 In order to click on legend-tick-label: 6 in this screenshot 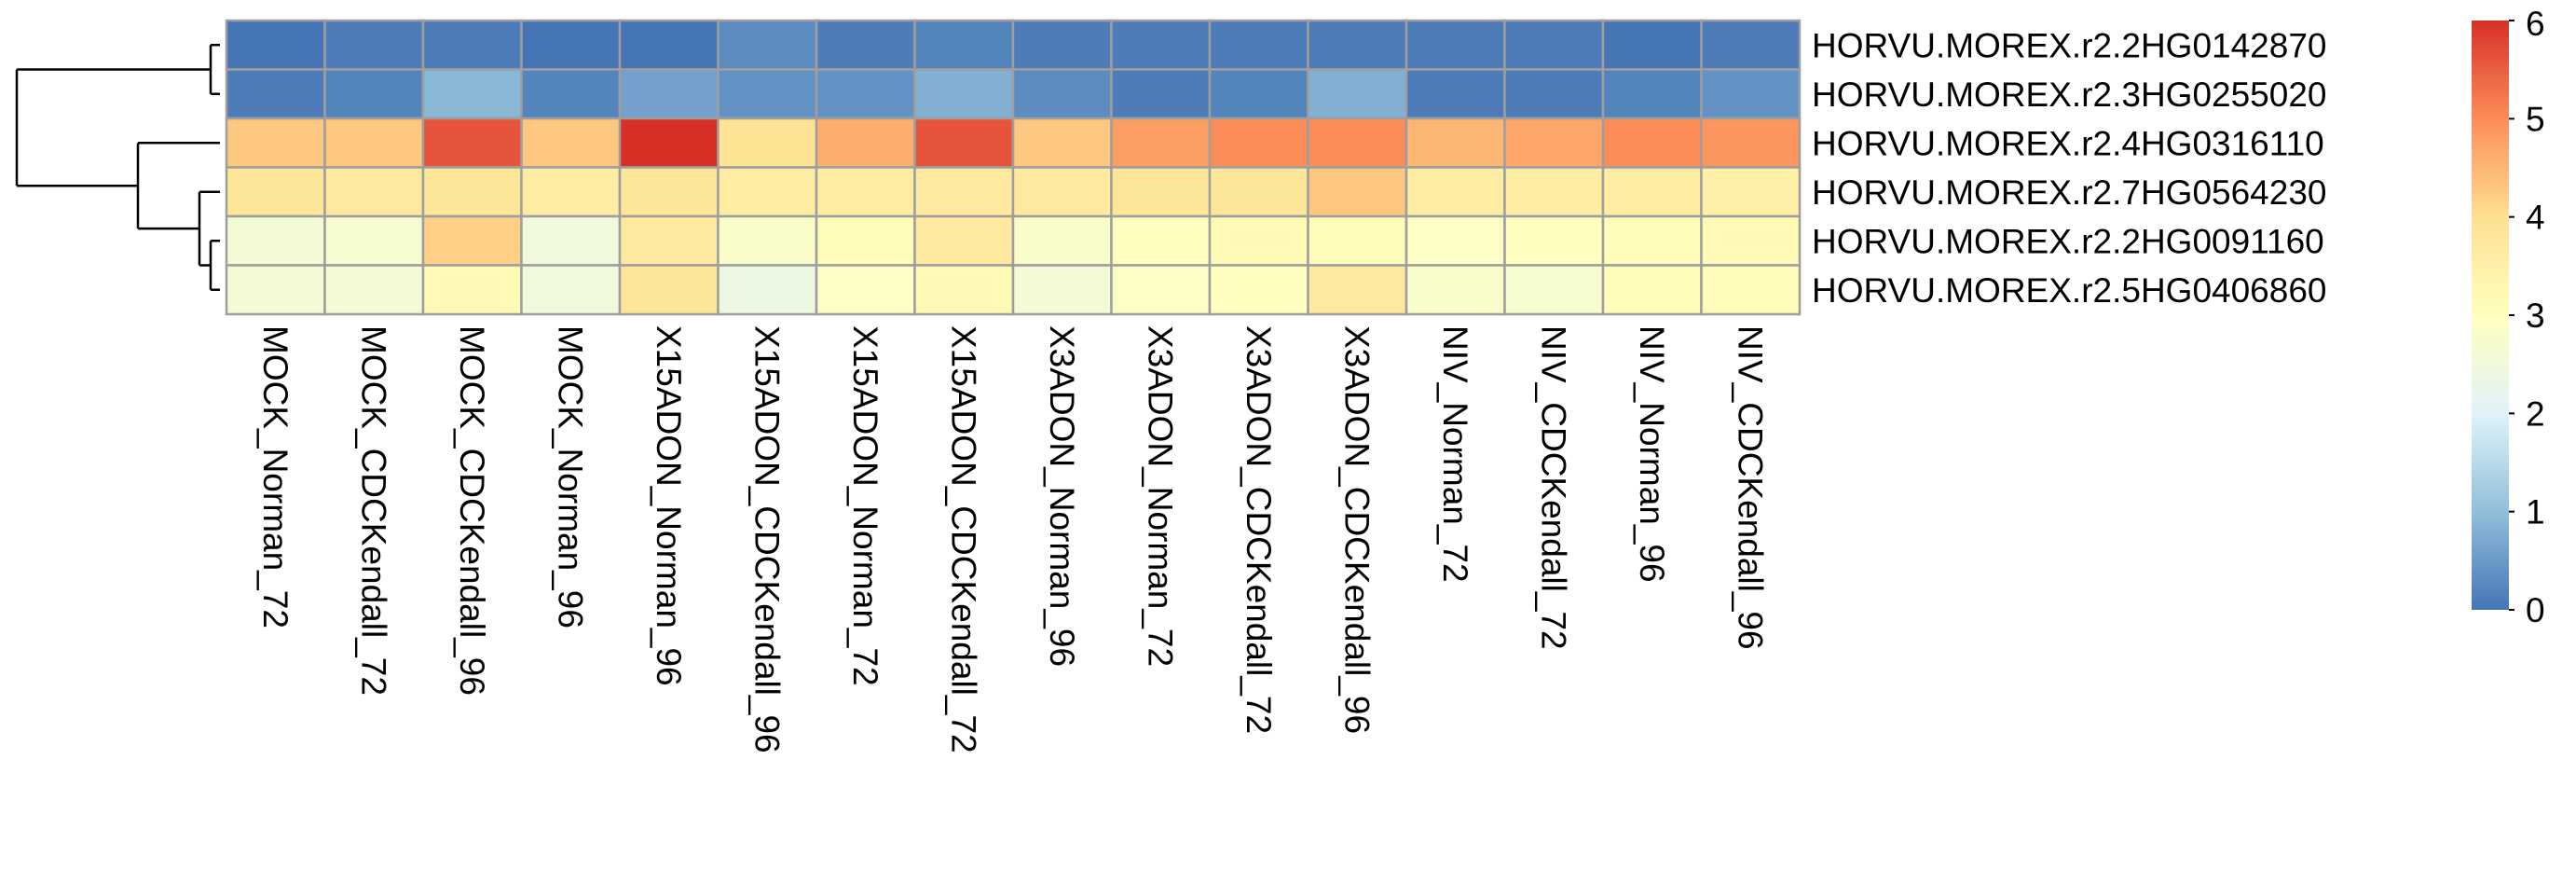, I will do `click(2535, 24)`.